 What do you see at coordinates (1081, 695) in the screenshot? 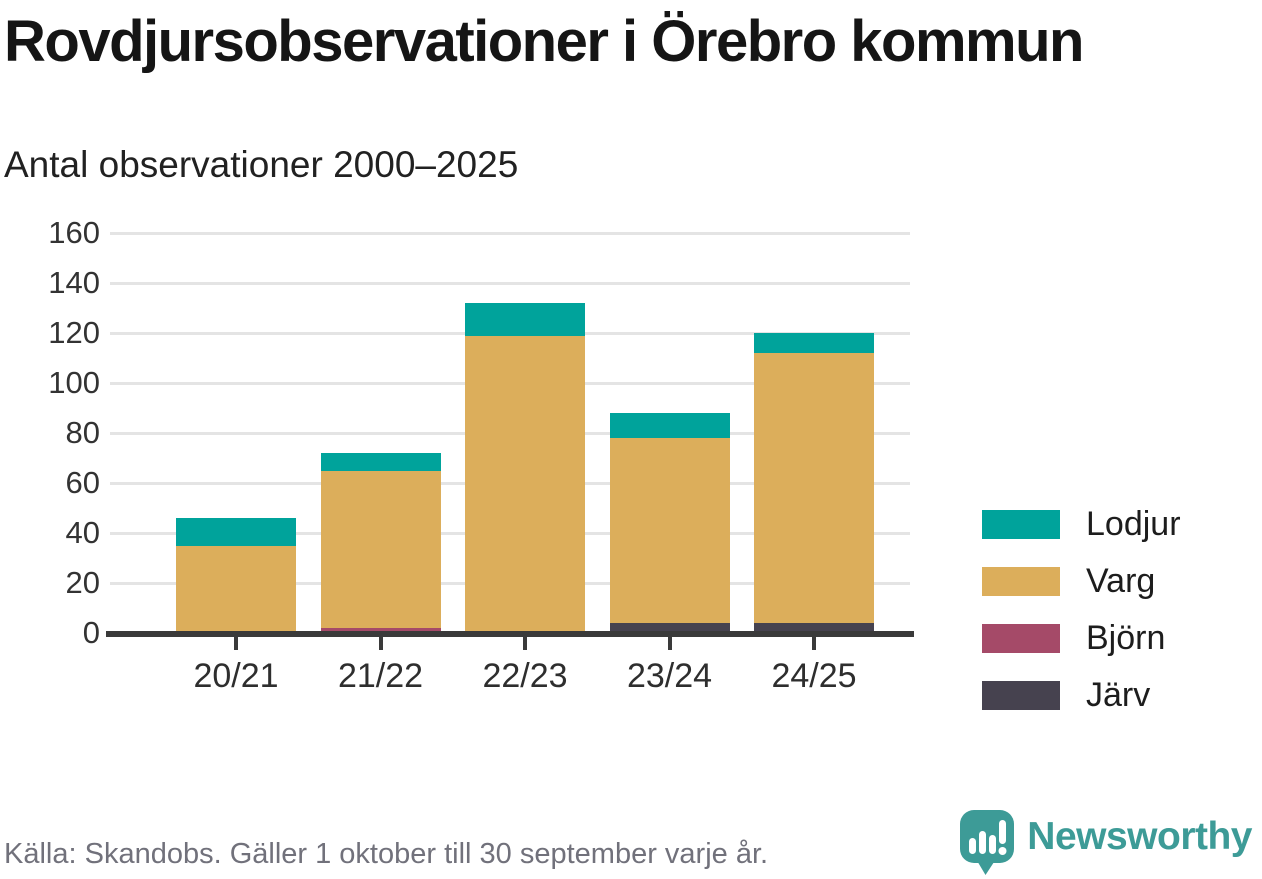
I see `legend-item-järv: Järv` at bounding box center [1081, 695].